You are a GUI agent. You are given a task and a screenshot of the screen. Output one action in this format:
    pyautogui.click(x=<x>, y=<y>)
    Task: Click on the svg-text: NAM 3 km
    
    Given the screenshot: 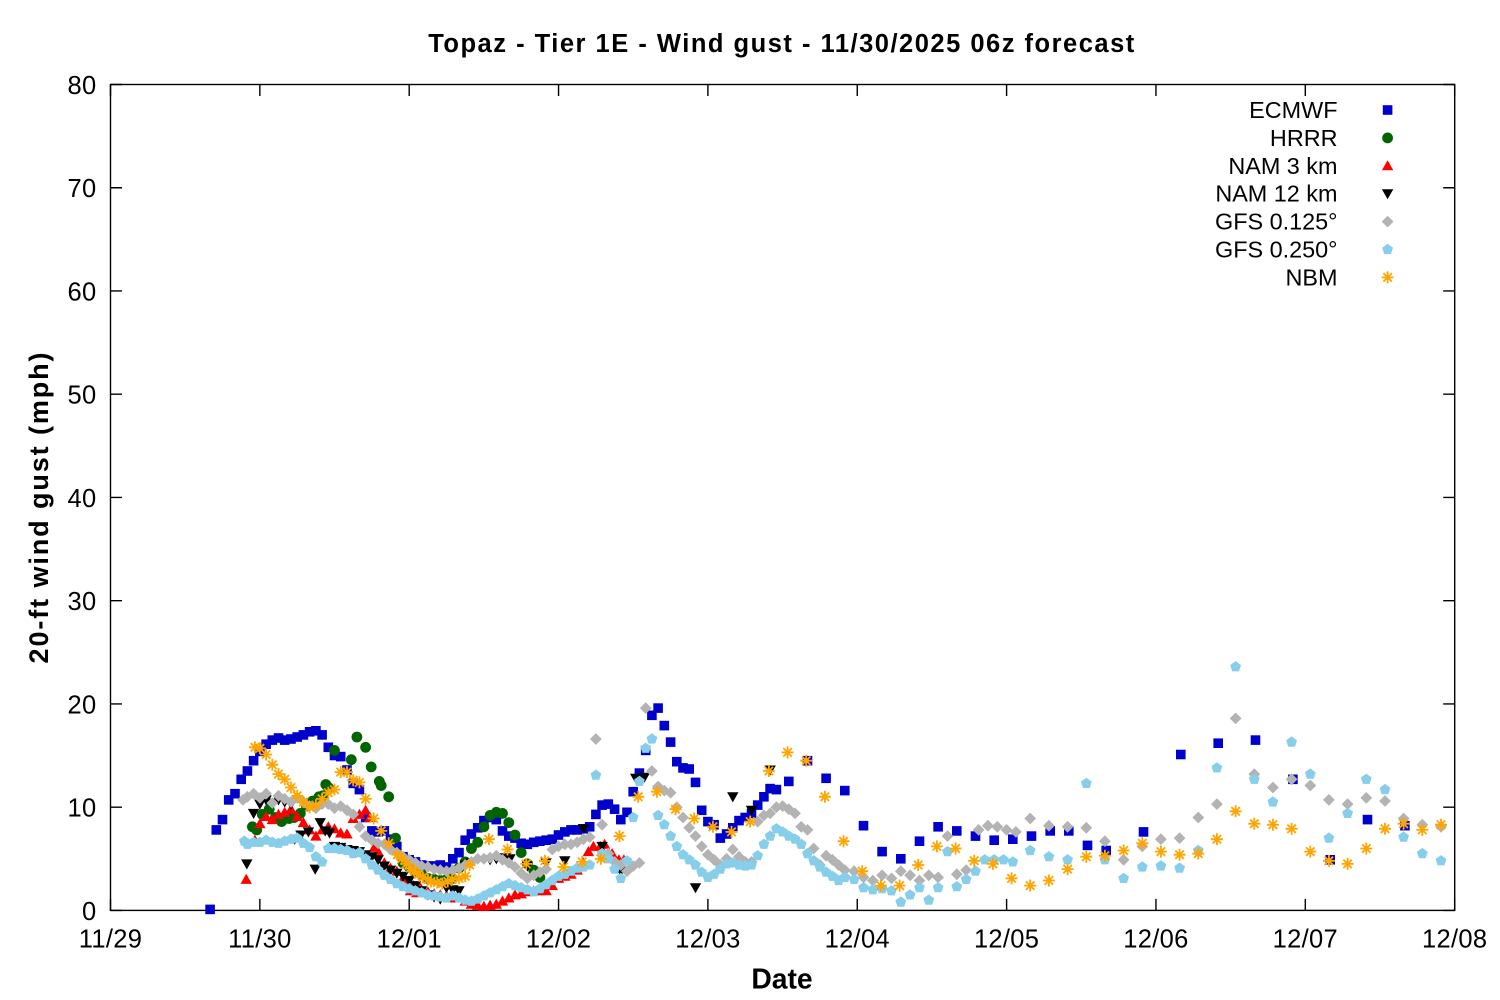 What is the action you would take?
    pyautogui.click(x=1282, y=166)
    